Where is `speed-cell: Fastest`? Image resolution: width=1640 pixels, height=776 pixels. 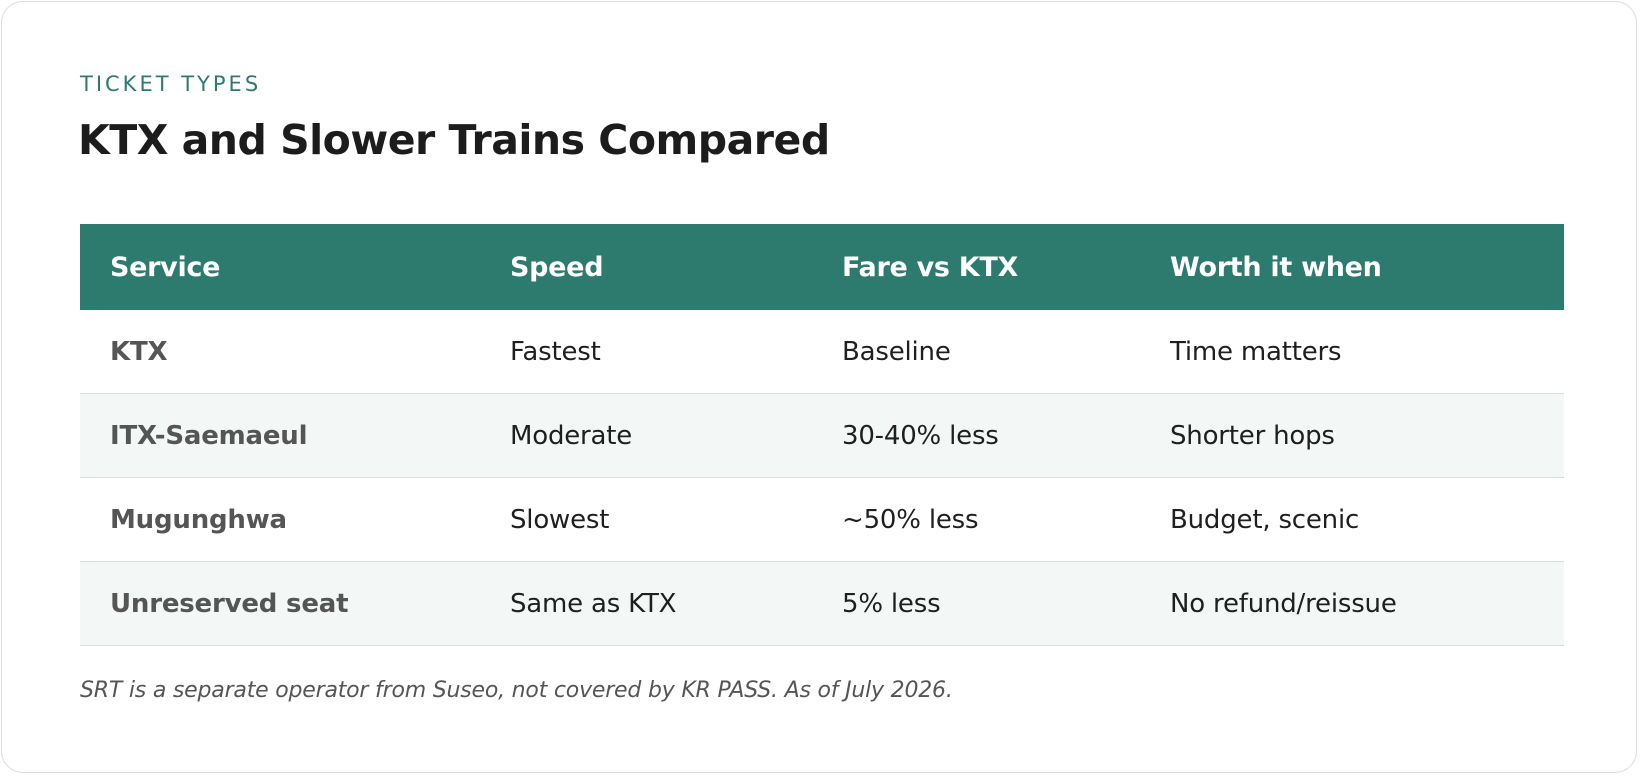 speed-cell: Fastest is located at coordinates (646, 352).